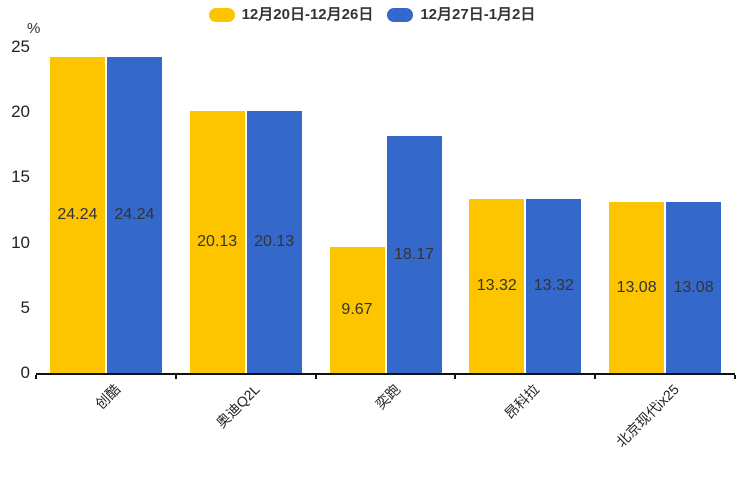 Image resolution: width=744 pixels, height=496 pixels. What do you see at coordinates (387, 397) in the screenshot?
I see `x-category-label-2: 奕跑` at bounding box center [387, 397].